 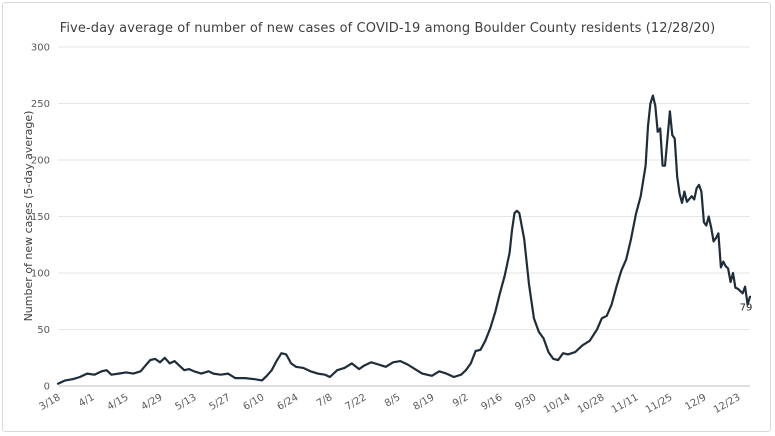 I want to click on y-tick-label: 100, so click(x=40, y=274).